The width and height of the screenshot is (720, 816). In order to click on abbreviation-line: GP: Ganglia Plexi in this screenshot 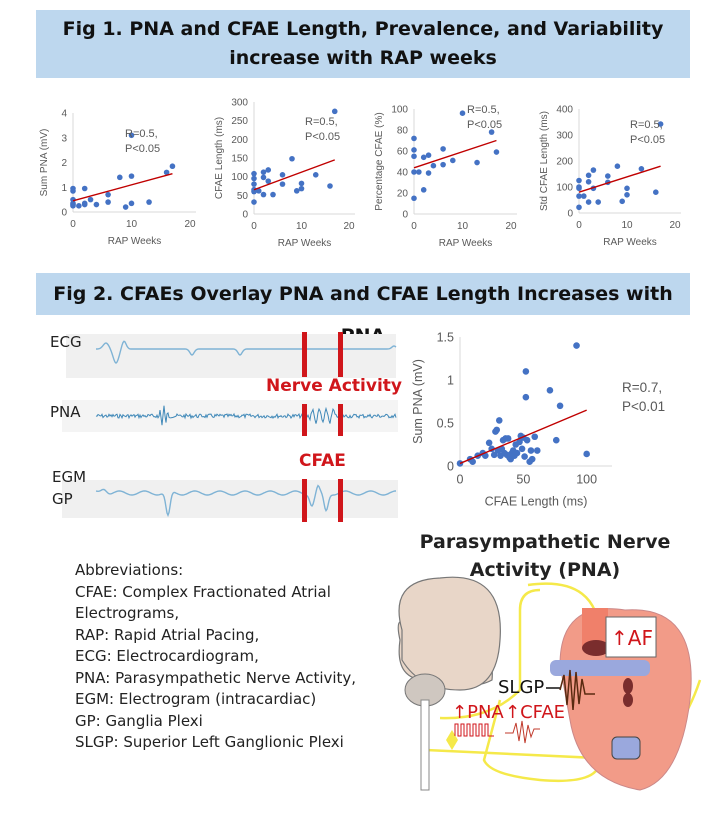, I will do `click(139, 720)`.